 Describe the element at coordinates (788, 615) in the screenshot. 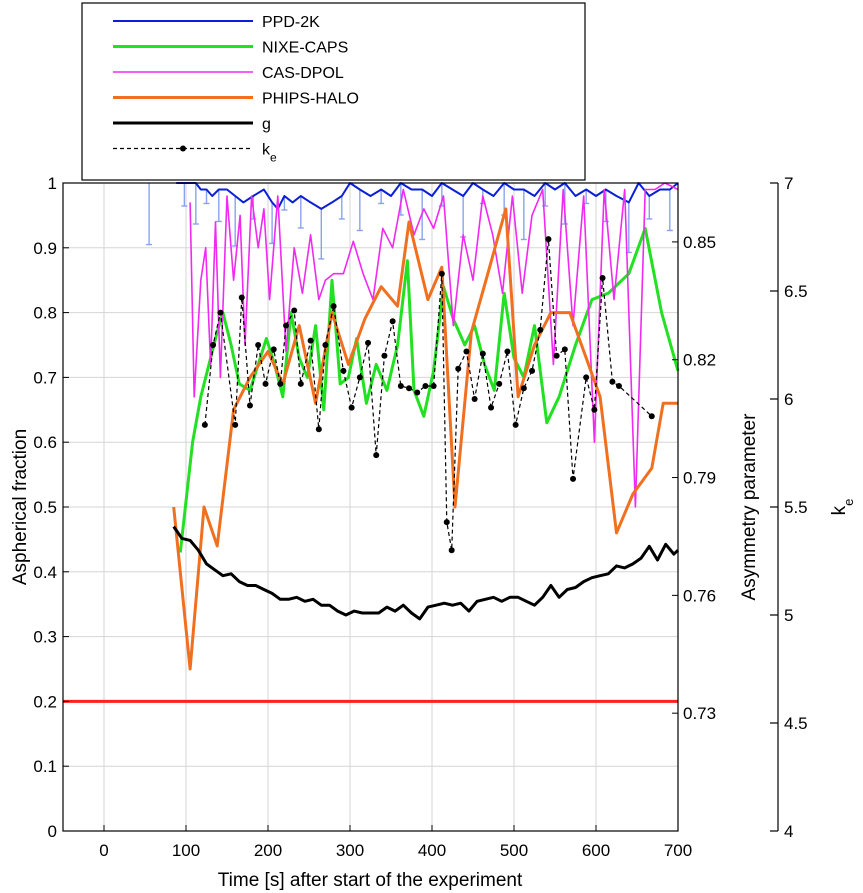

I see `outer-right-tick-label: 5` at that location.